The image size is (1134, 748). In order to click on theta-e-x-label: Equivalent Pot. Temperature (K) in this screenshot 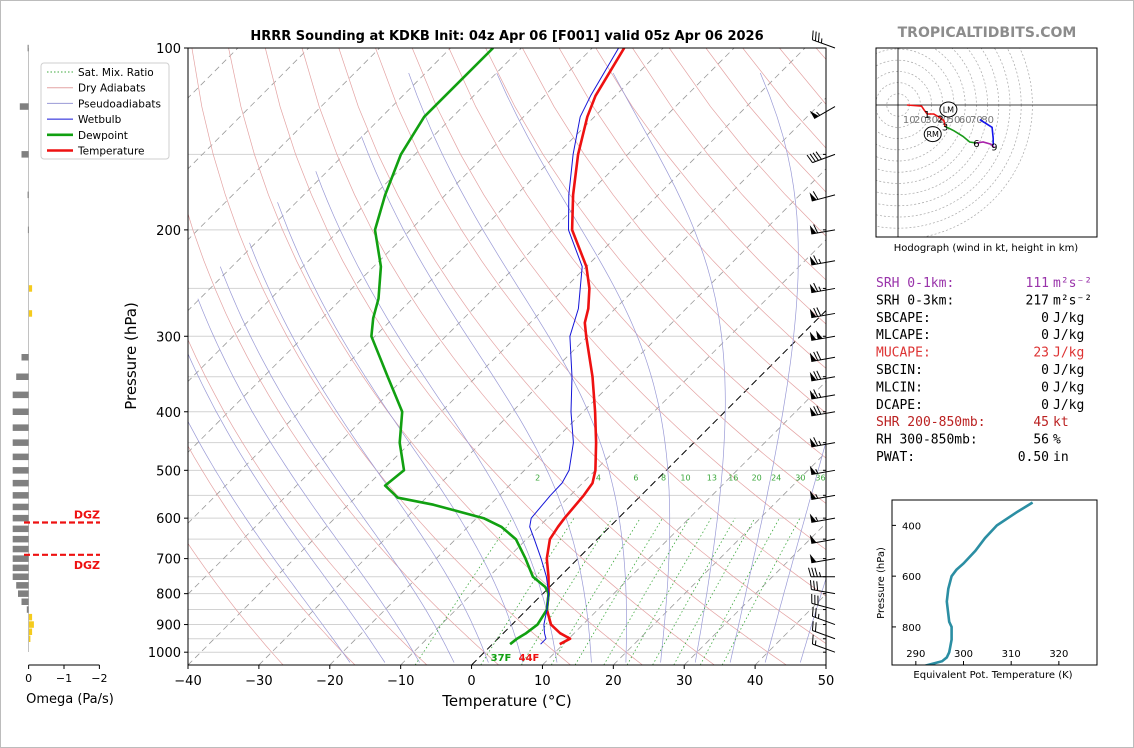, I will do `click(992, 675)`.